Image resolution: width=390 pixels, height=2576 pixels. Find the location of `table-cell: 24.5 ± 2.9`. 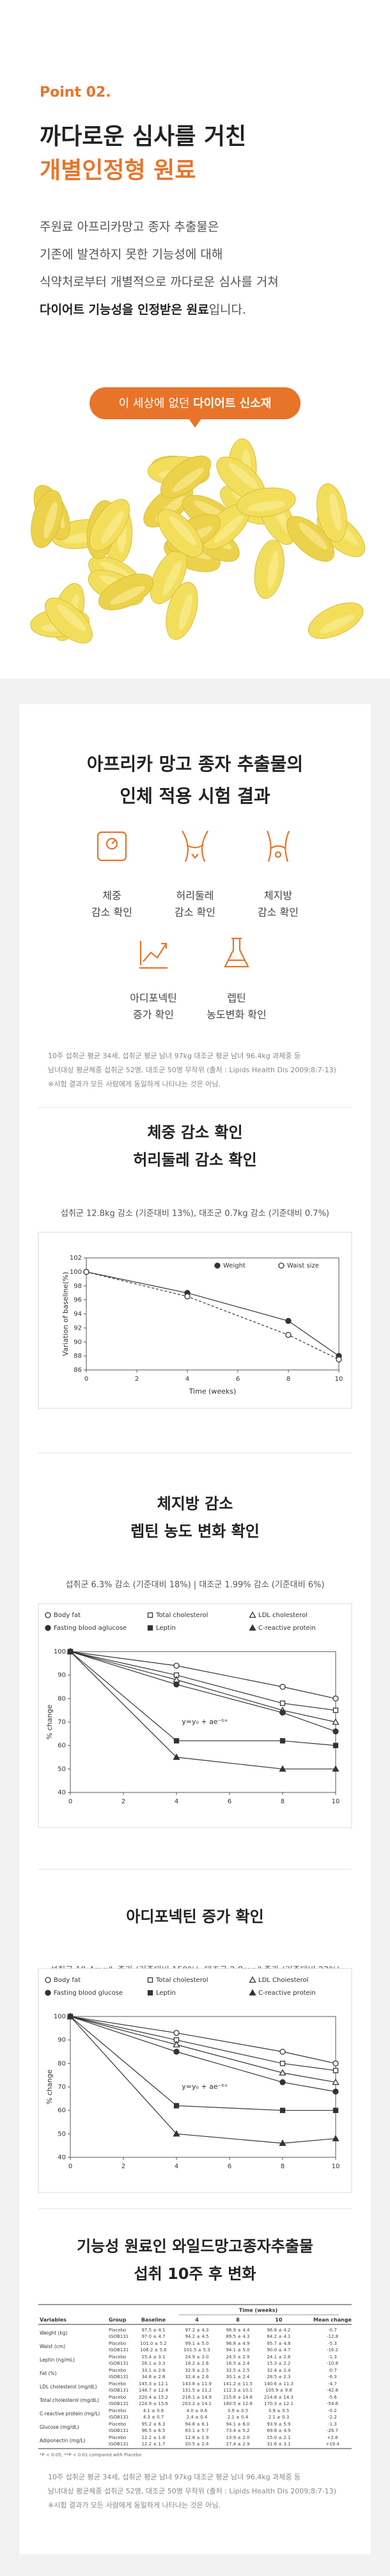

table-cell: 24.5 ± 2.9 is located at coordinates (237, 2357).